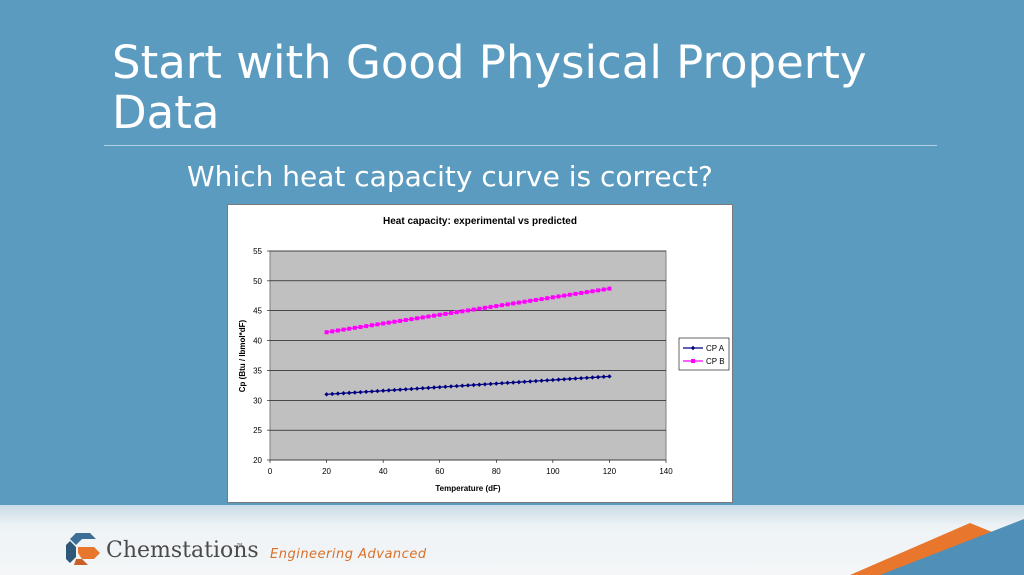  Describe the element at coordinates (553, 471) in the screenshot. I see `x-tick-label: 100` at that location.